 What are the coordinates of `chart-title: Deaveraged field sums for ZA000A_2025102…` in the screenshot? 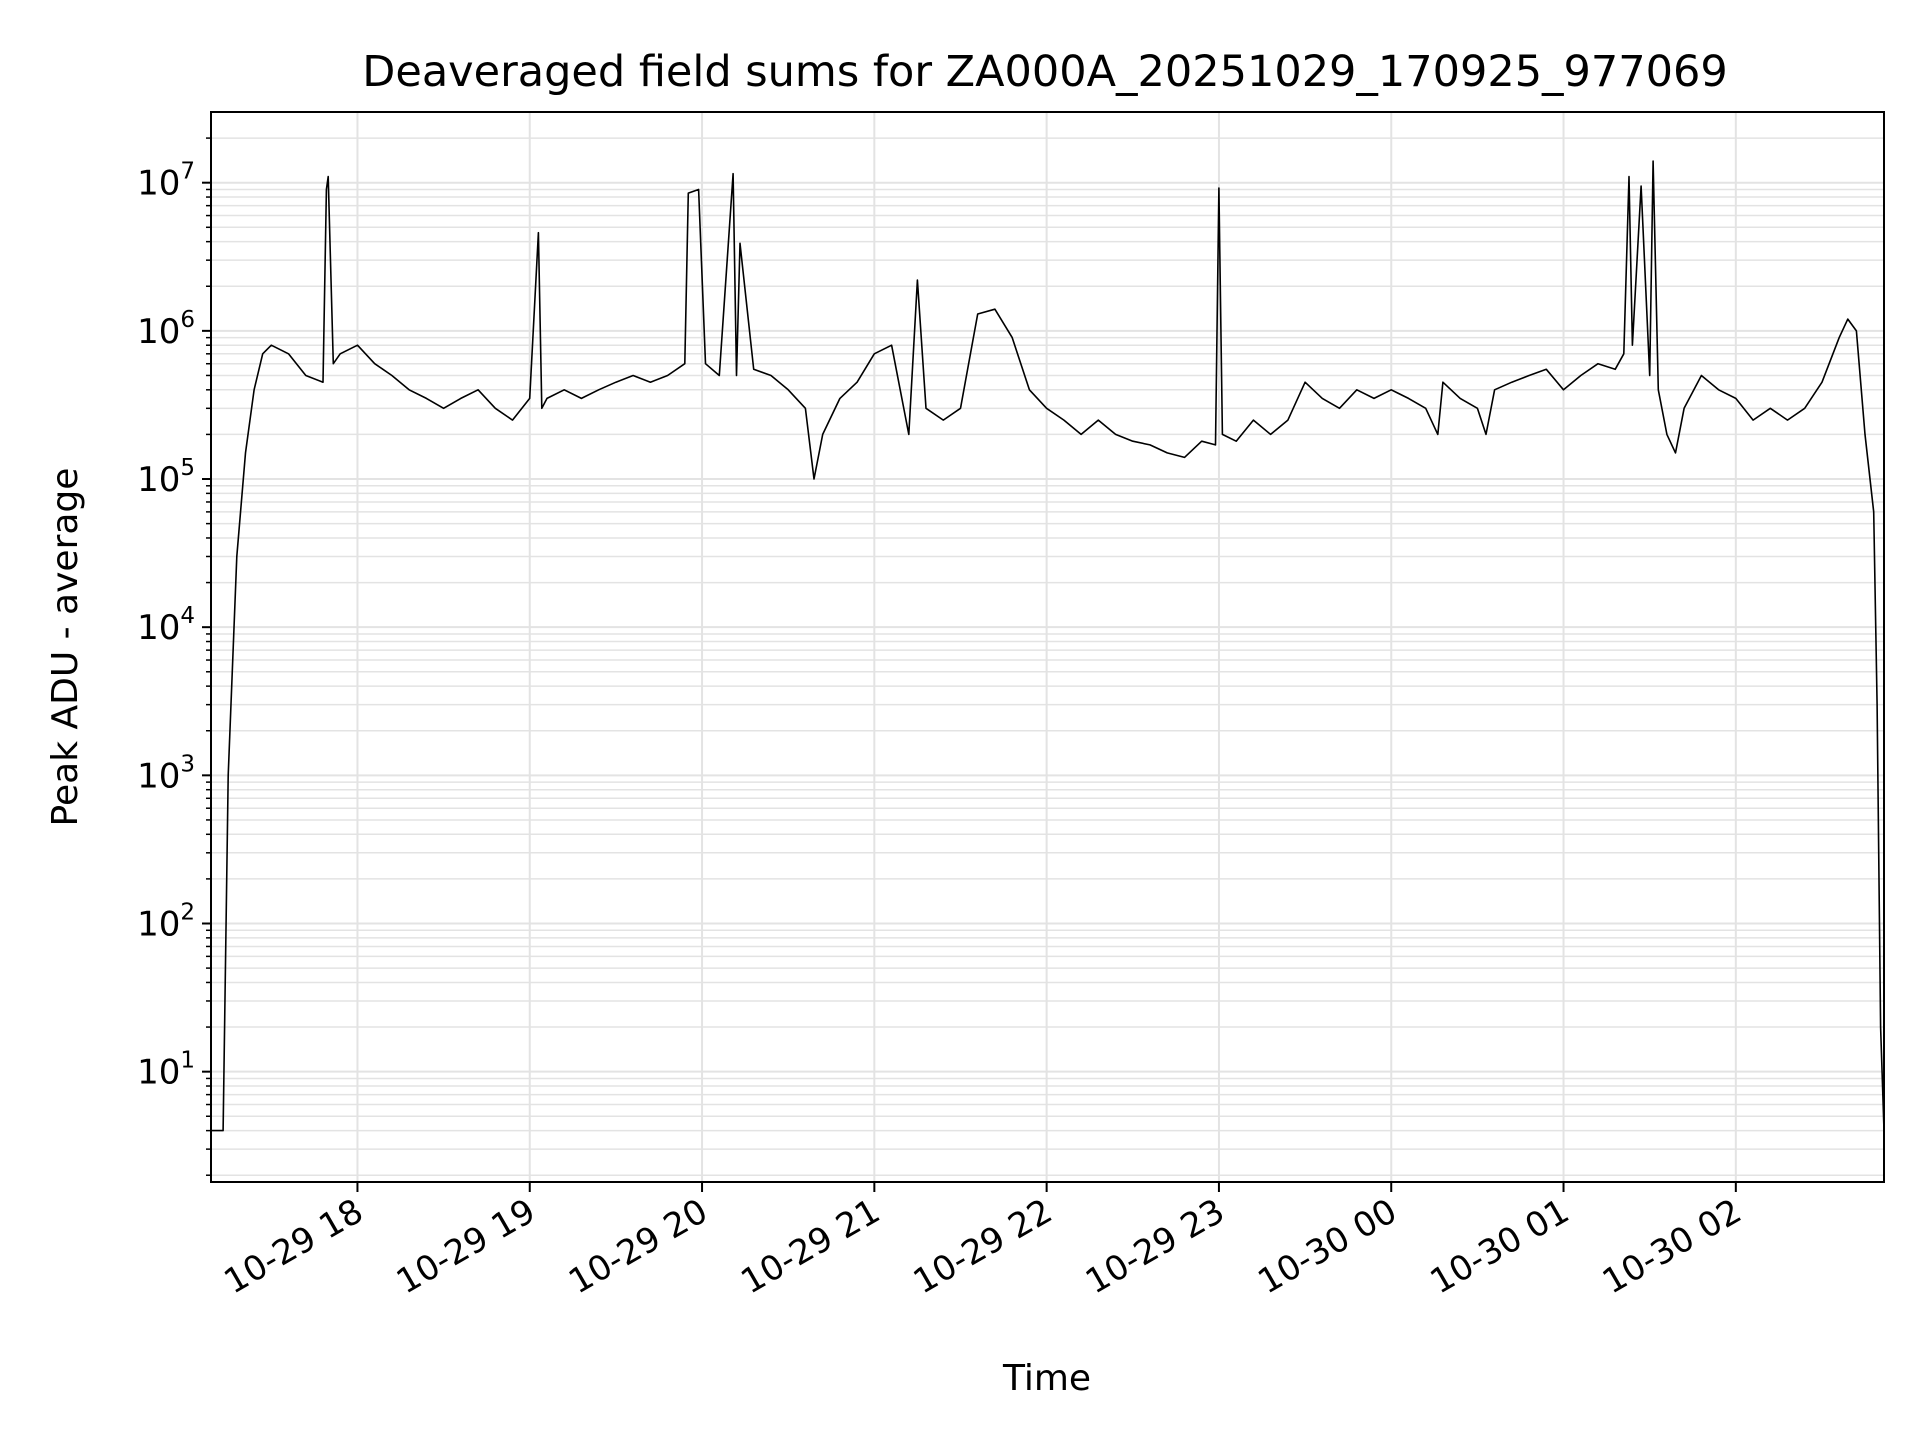 It's located at (1044, 72).